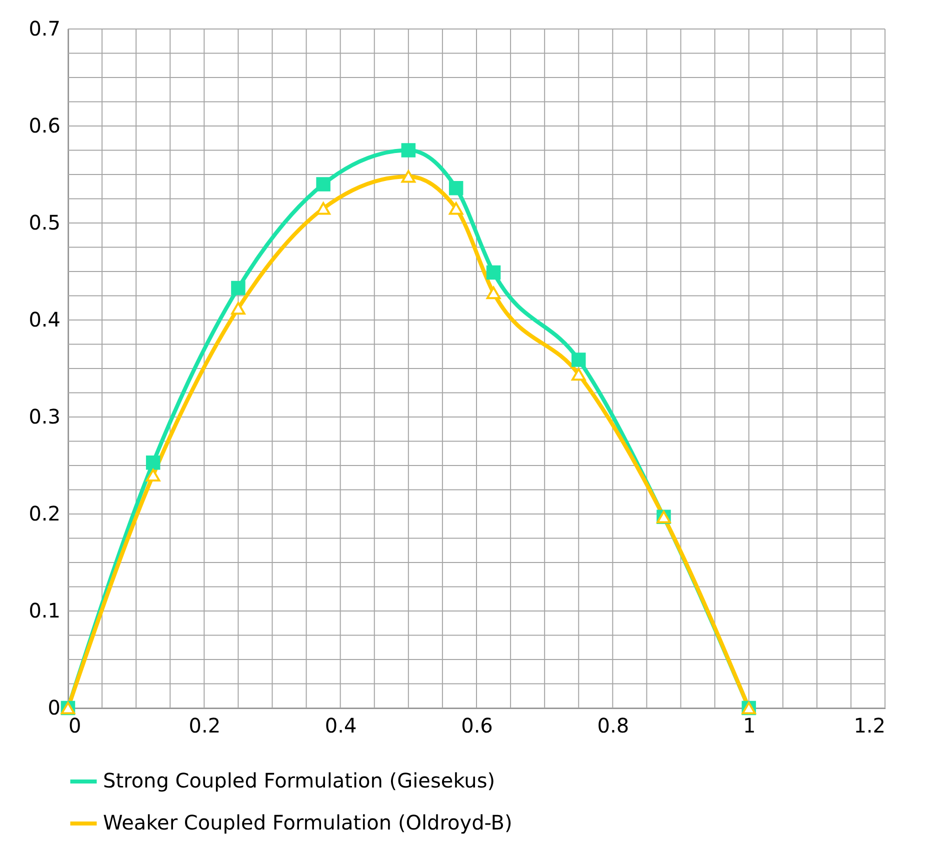 The width and height of the screenshot is (930, 852). I want to click on x-tick-label: 0.8, so click(613, 726).